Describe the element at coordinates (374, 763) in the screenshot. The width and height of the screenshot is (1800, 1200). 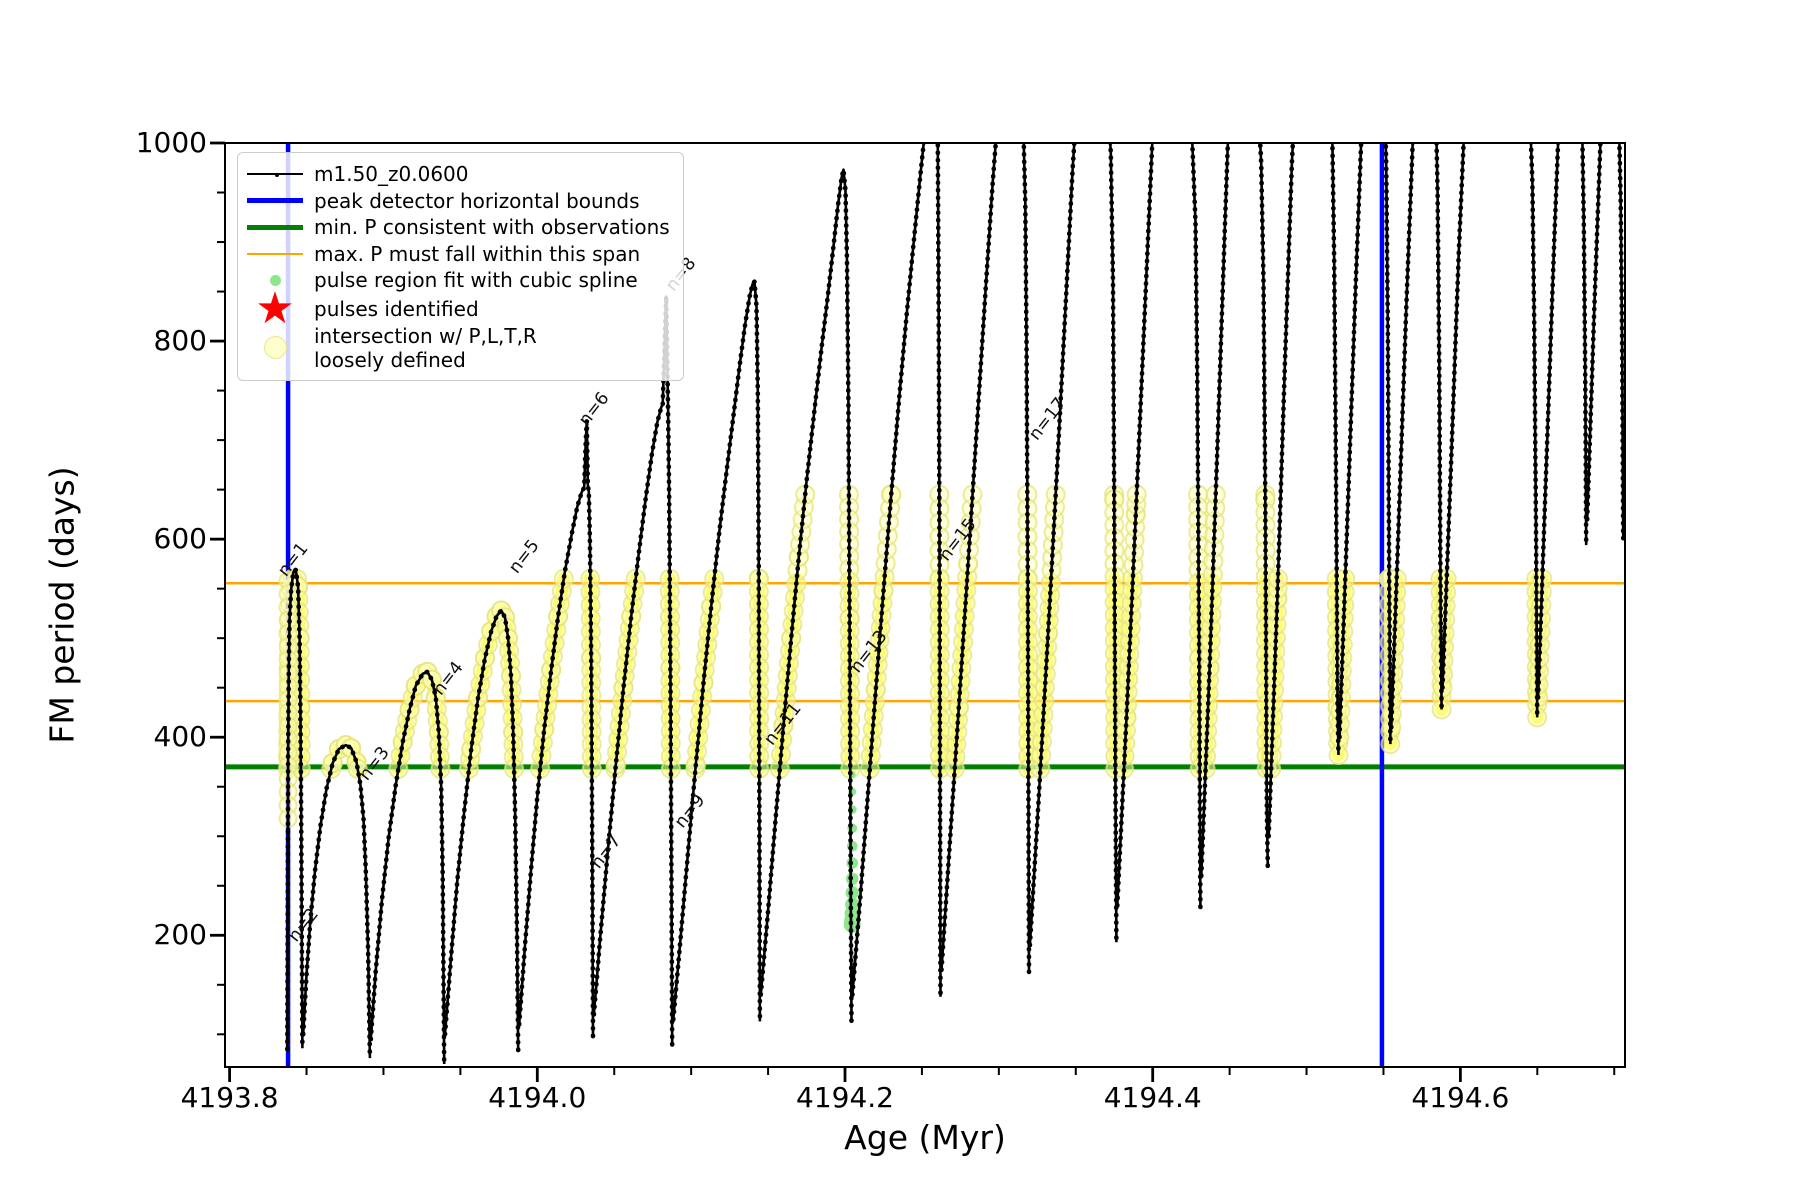
I see `pulse-label: n=3` at that location.